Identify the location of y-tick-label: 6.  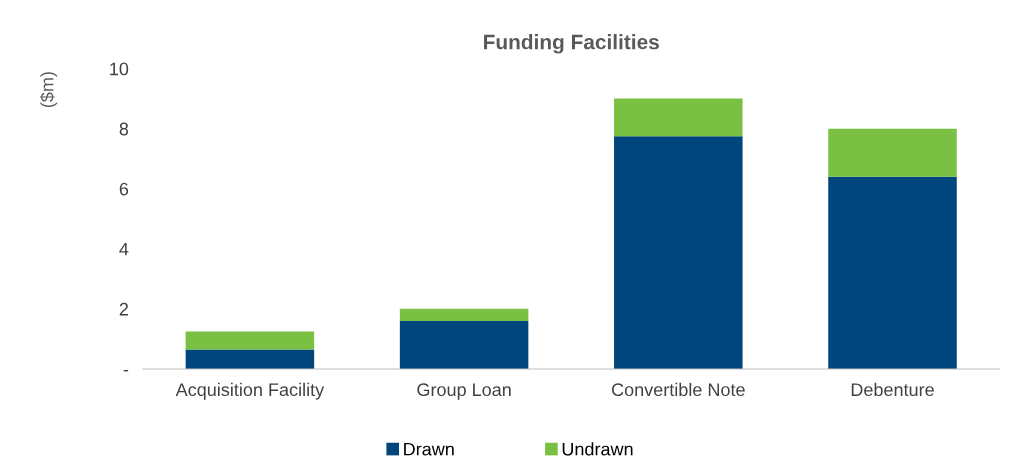
(124, 189).